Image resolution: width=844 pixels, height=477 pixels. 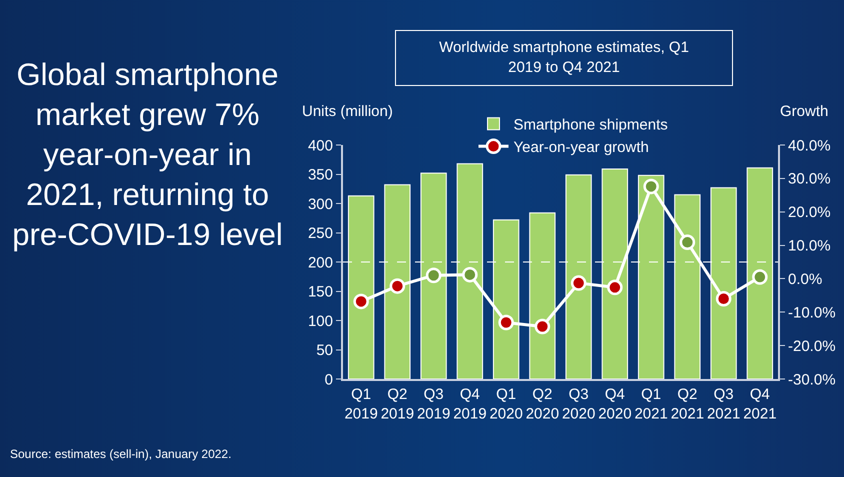 I want to click on legend-label: Year-on-year growth, so click(x=581, y=147).